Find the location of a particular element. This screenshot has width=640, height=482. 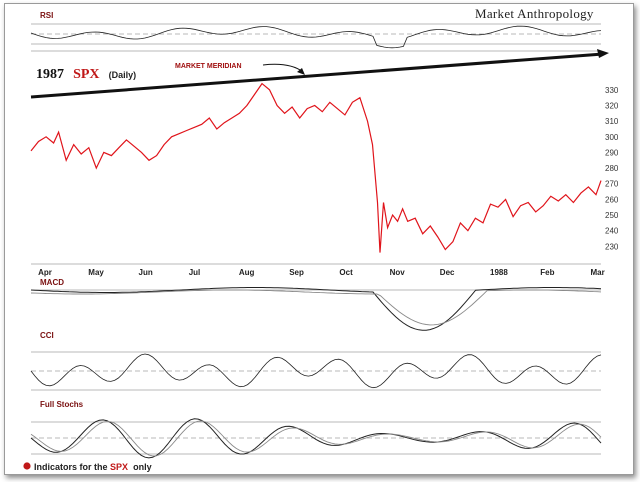

macd-line is located at coordinates (316, 309).